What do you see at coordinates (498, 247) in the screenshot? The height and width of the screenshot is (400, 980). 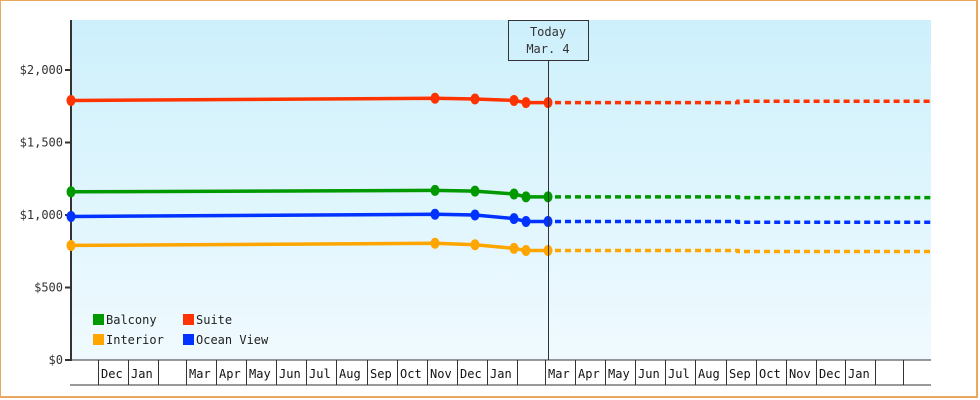 I see `series-interior` at bounding box center [498, 247].